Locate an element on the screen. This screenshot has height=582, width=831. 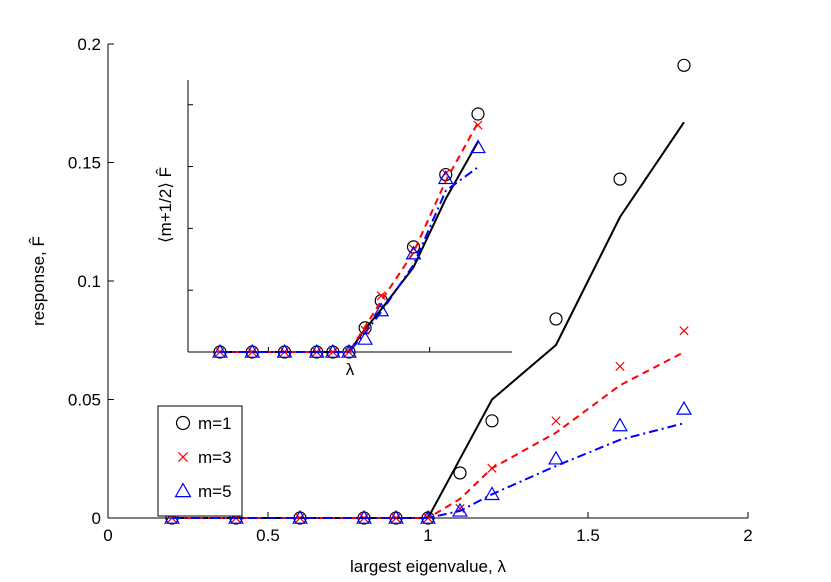
main-x-tick-label: 2 is located at coordinates (747, 535).